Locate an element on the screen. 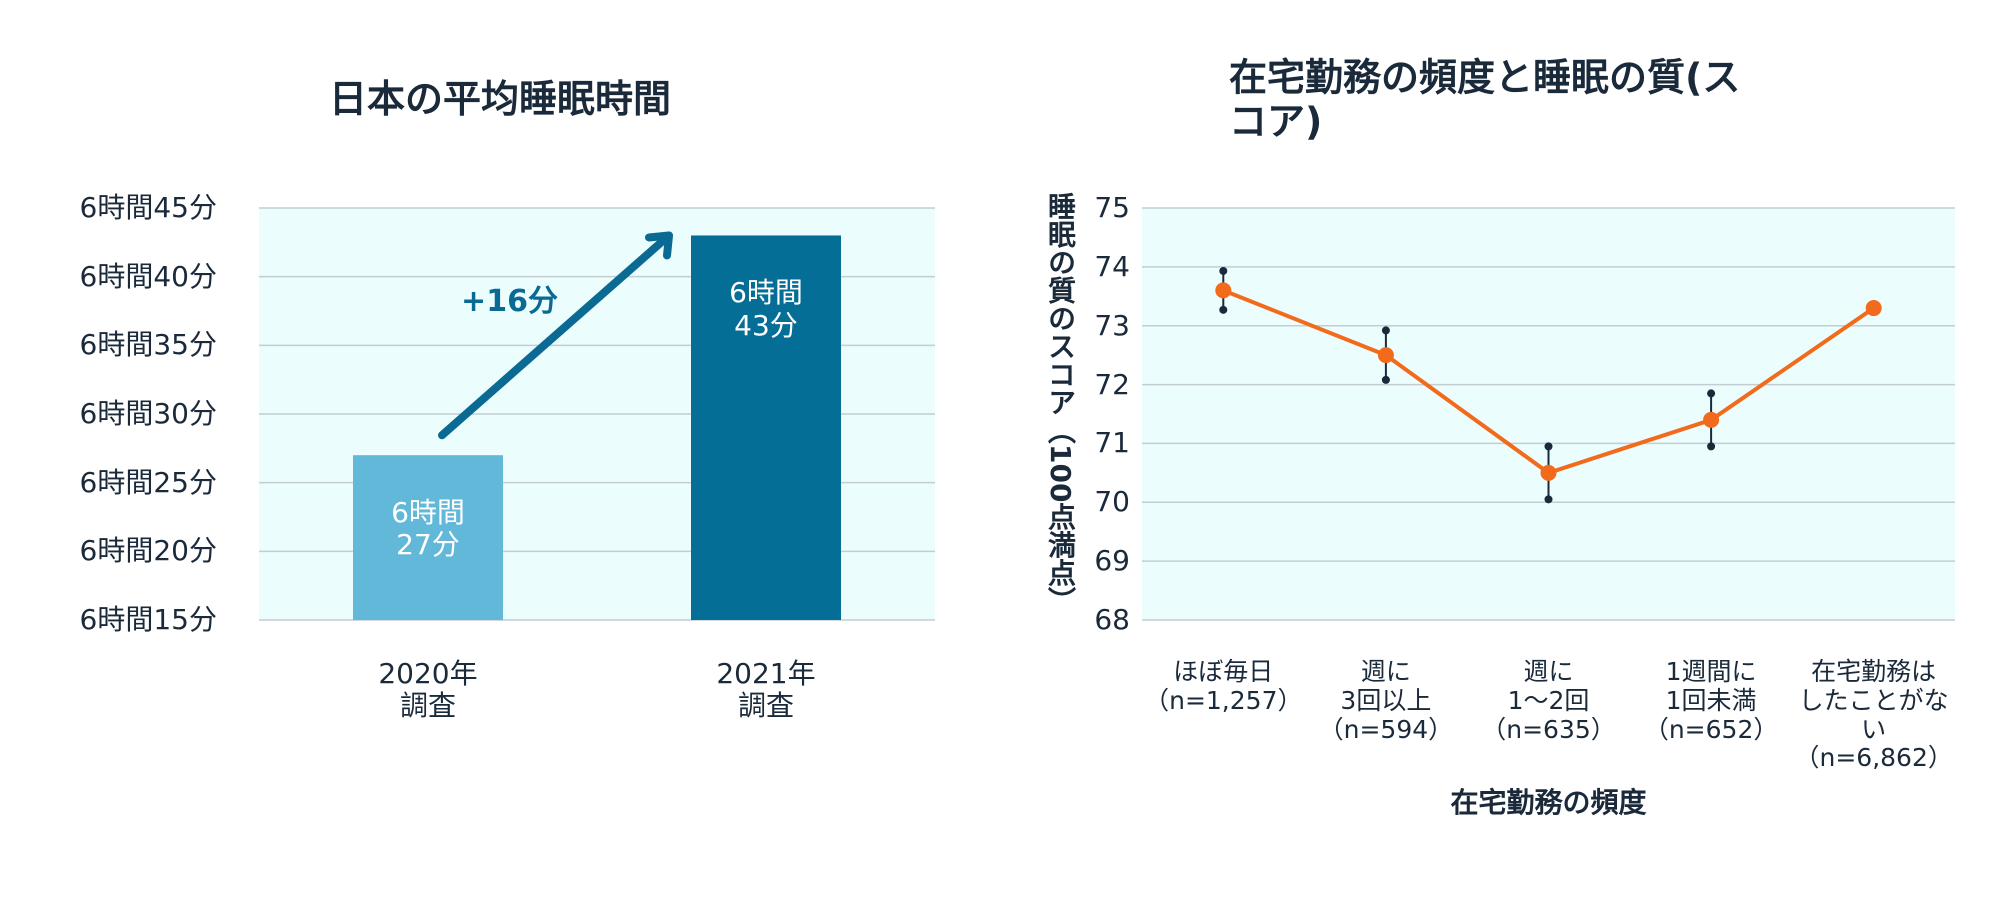  x-tick-label: ほぼ毎日 （n=1,257） is located at coordinates (1223, 686).